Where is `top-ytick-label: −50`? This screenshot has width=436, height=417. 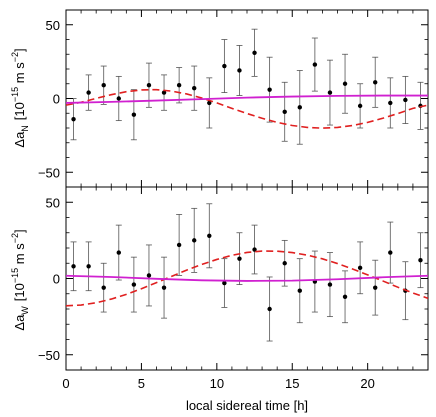 top-ytick-label: −50 is located at coordinates (49, 172).